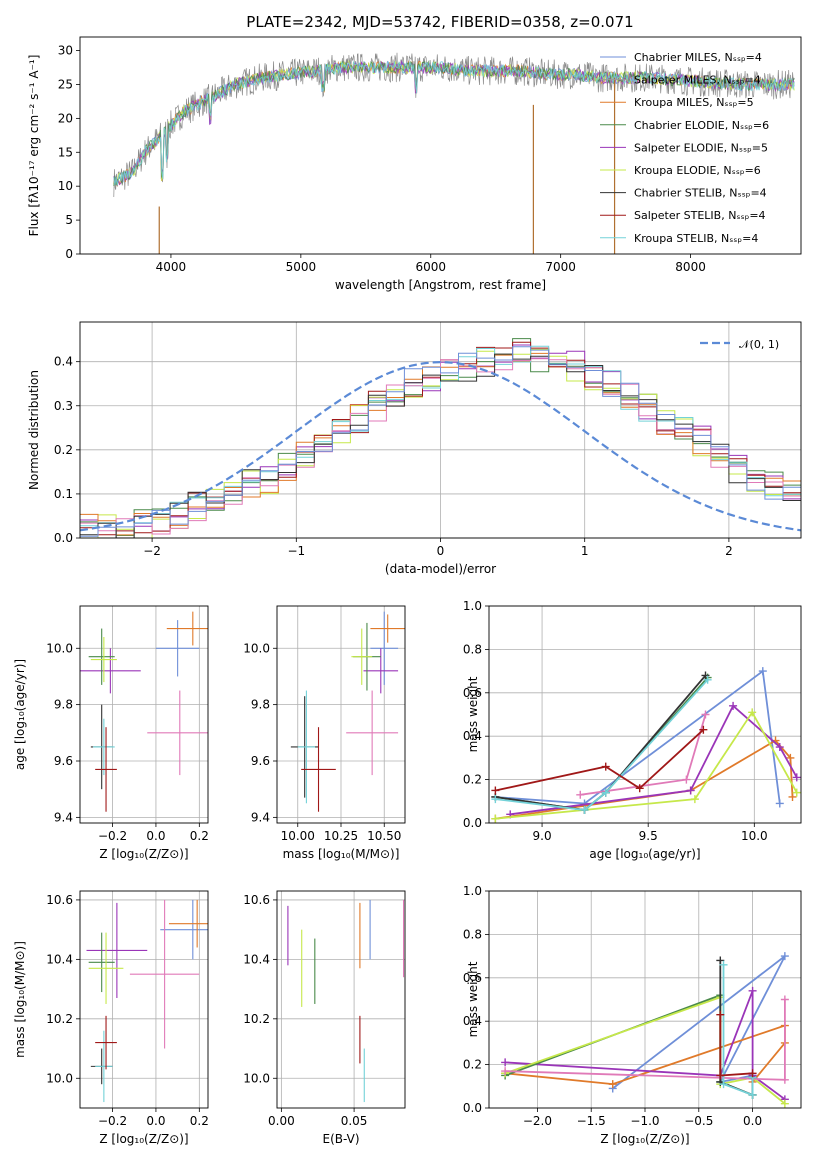  I want to click on x-tick-label: −2, so click(152, 551).